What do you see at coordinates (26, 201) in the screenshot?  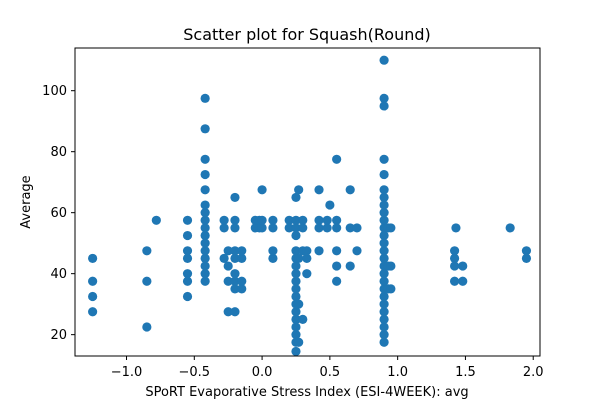 I see `y-axis-label: Average` at bounding box center [26, 201].